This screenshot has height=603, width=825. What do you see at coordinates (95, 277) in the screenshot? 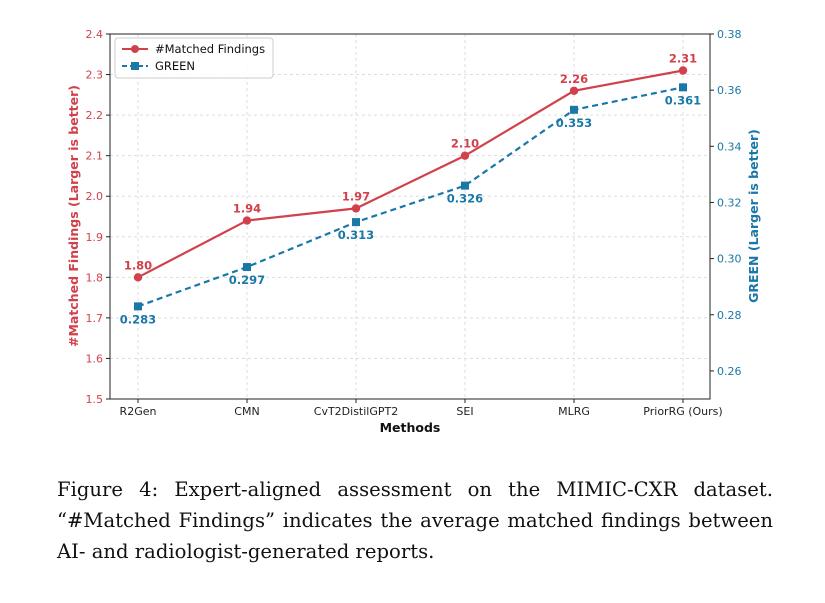
I see `left-tick-label: 1.8` at bounding box center [95, 277].